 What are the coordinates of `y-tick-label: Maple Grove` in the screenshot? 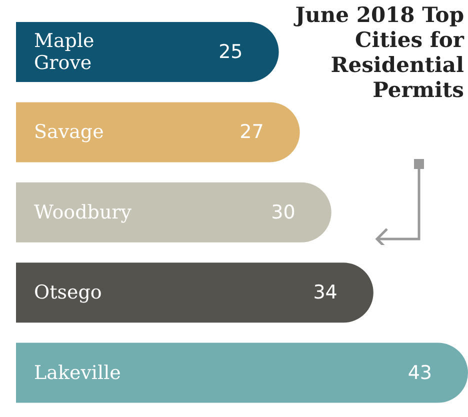 It's located at (64, 52).